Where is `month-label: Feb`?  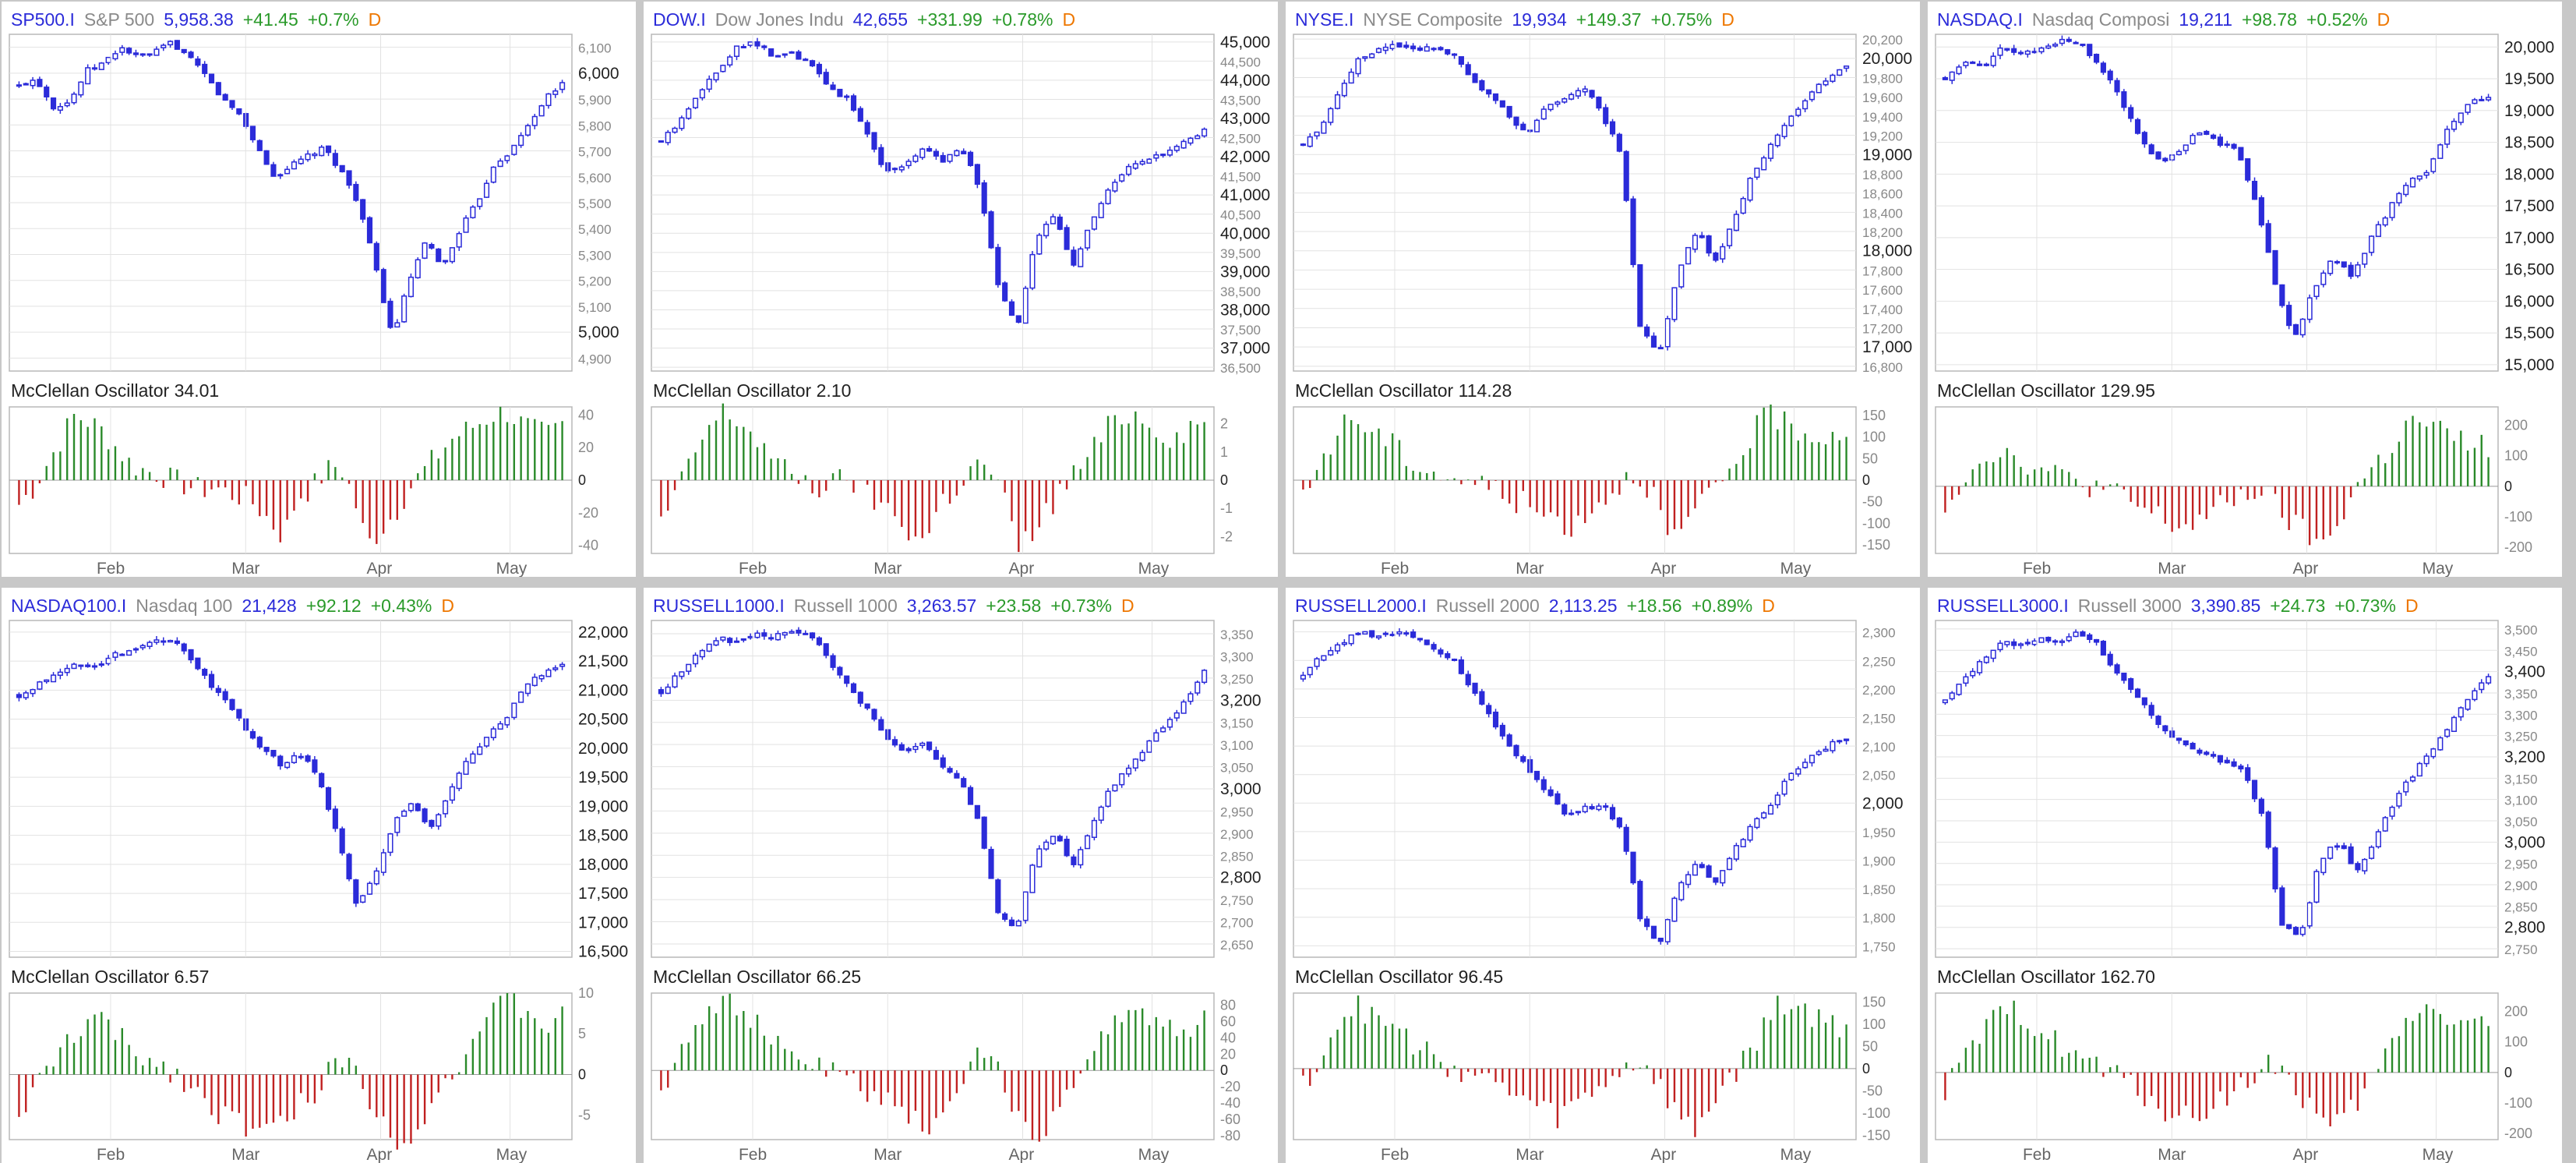 month-label: Feb is located at coordinates (2037, 568).